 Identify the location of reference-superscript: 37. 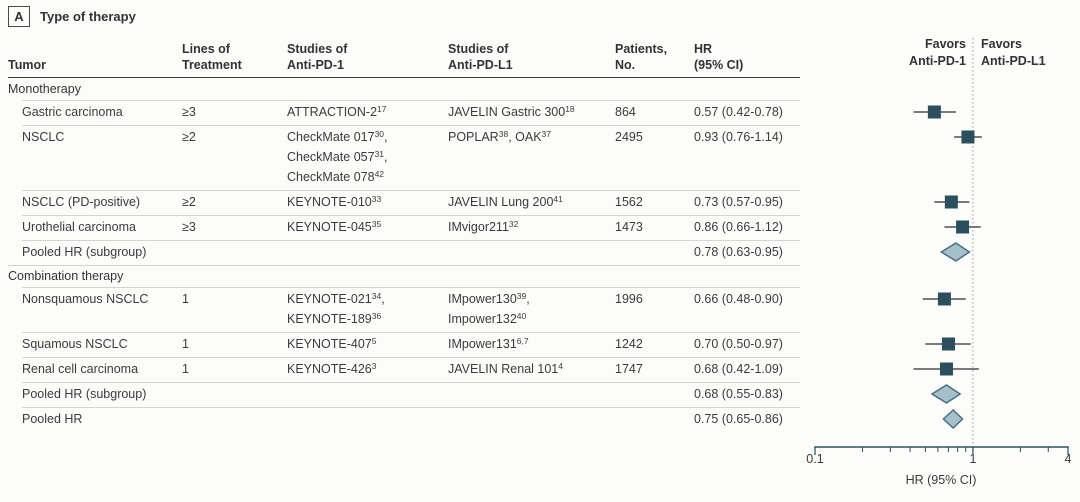
(546, 133).